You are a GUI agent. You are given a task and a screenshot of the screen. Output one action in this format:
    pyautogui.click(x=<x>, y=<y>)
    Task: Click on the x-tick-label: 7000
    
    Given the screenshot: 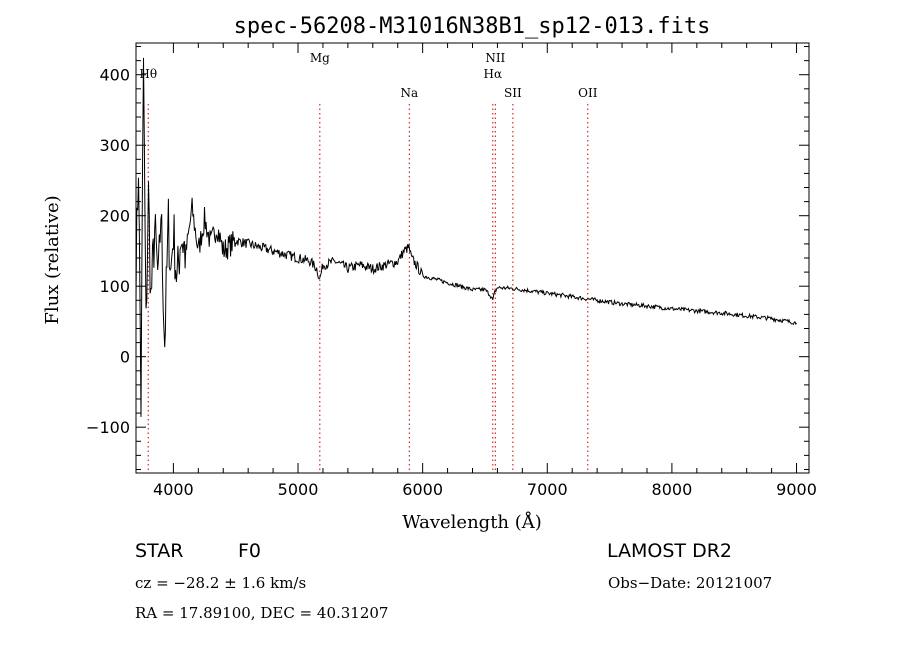 What is the action you would take?
    pyautogui.click(x=547, y=489)
    